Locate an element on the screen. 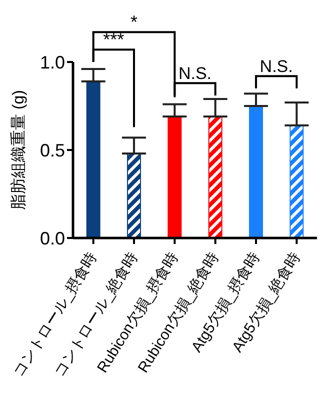  y-tick-label: 0.5 is located at coordinates (52, 150).